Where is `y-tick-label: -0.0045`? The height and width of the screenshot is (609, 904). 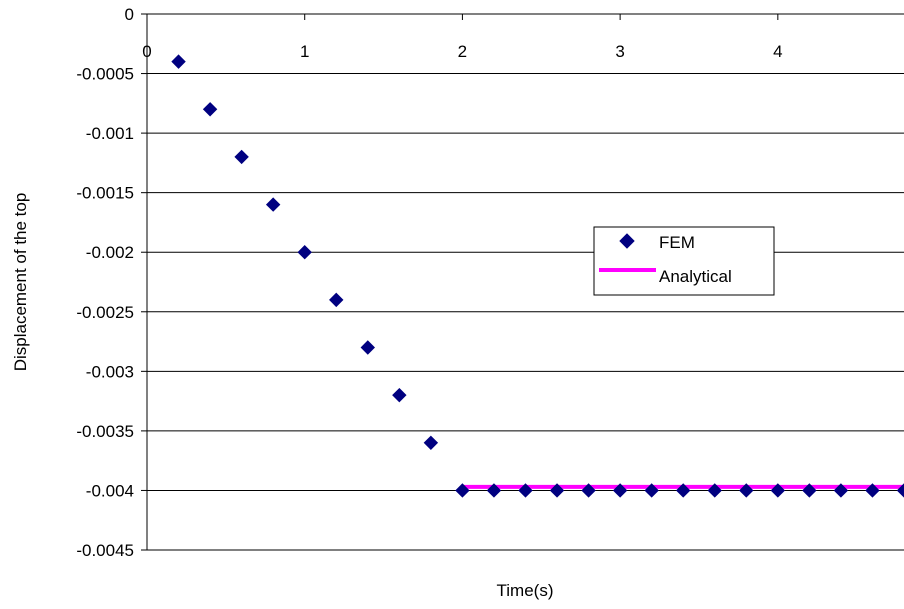
y-tick-label: -0.0045 is located at coordinates (105, 550).